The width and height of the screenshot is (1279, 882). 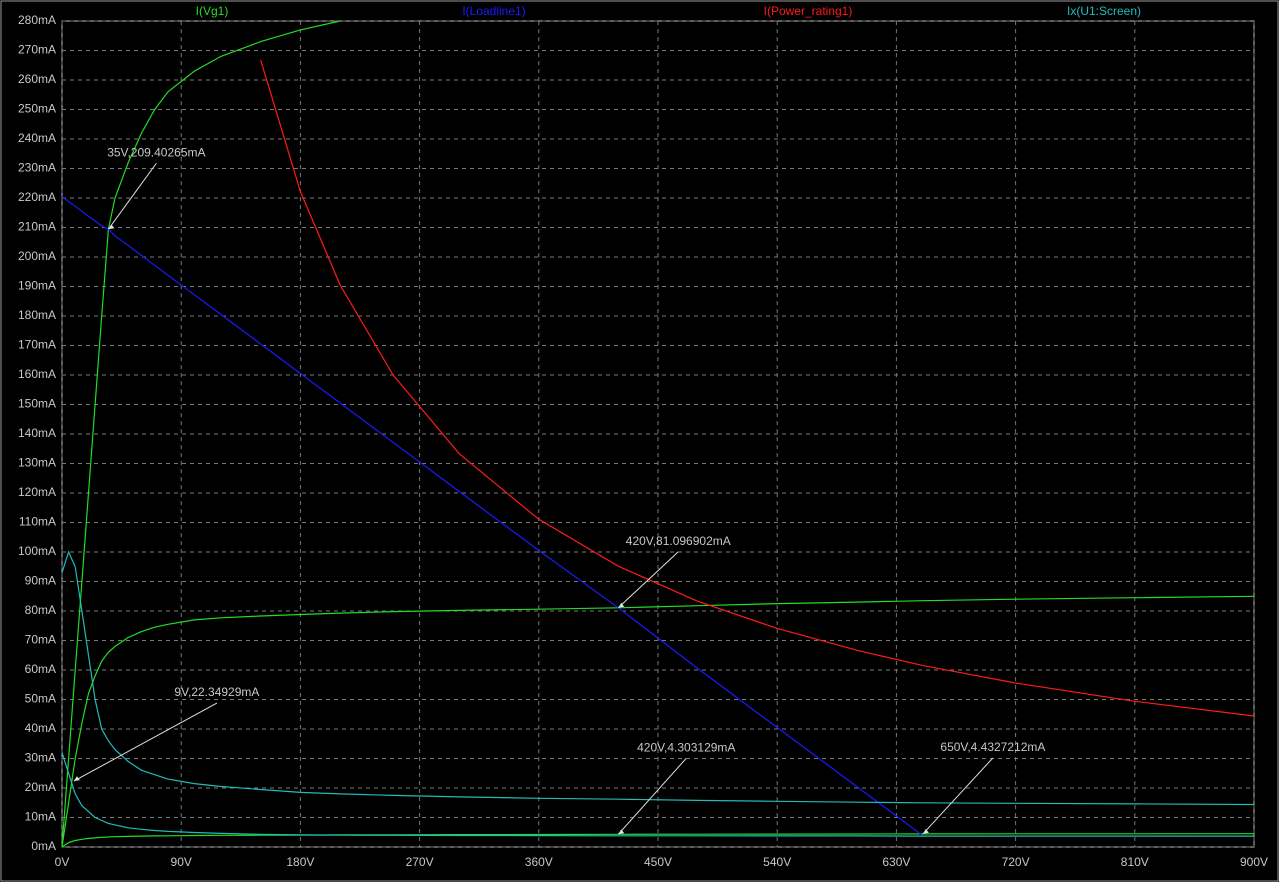 What do you see at coordinates (62, 862) in the screenshot?
I see `x-tick-label: 0V` at bounding box center [62, 862].